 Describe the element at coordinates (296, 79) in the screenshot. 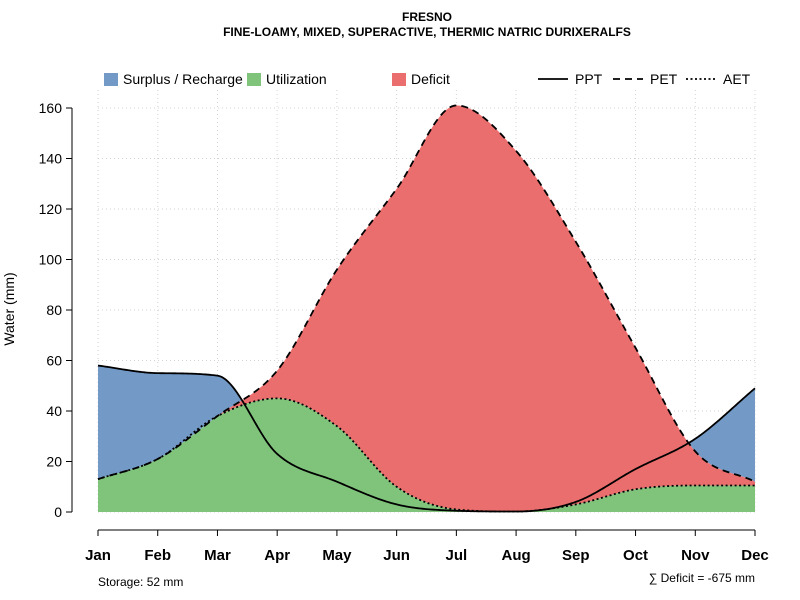

I see `legend-label-utilization: Utilization` at that location.